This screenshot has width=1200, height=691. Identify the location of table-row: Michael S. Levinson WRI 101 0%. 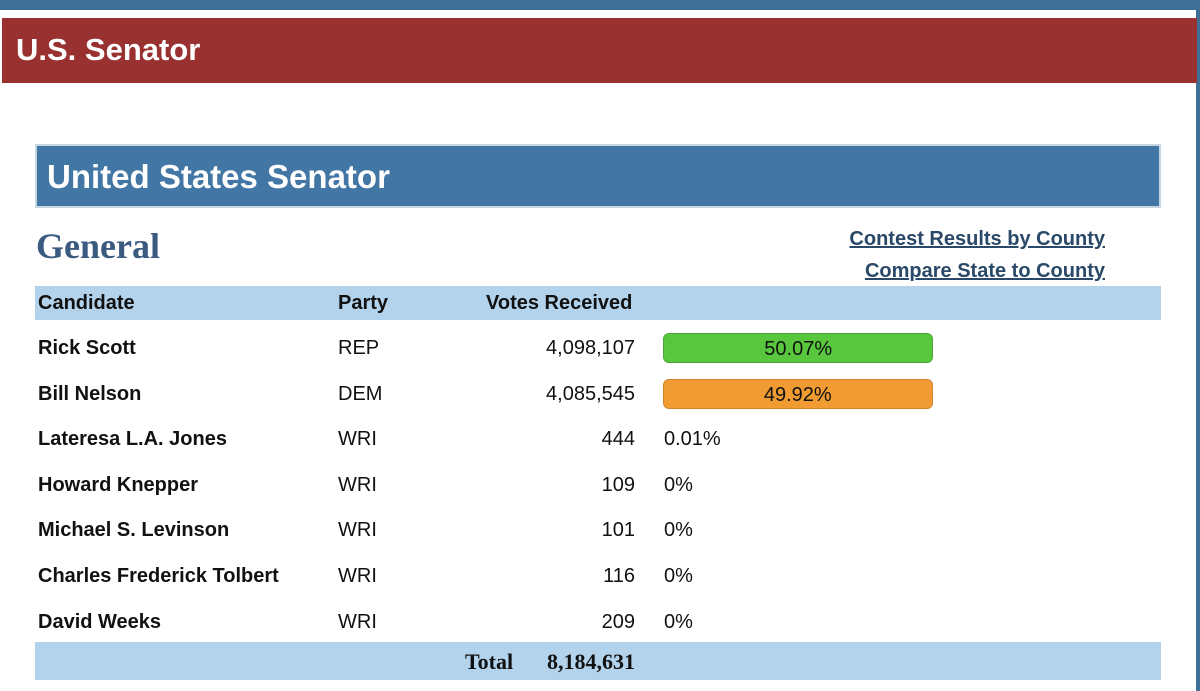
(598, 530).